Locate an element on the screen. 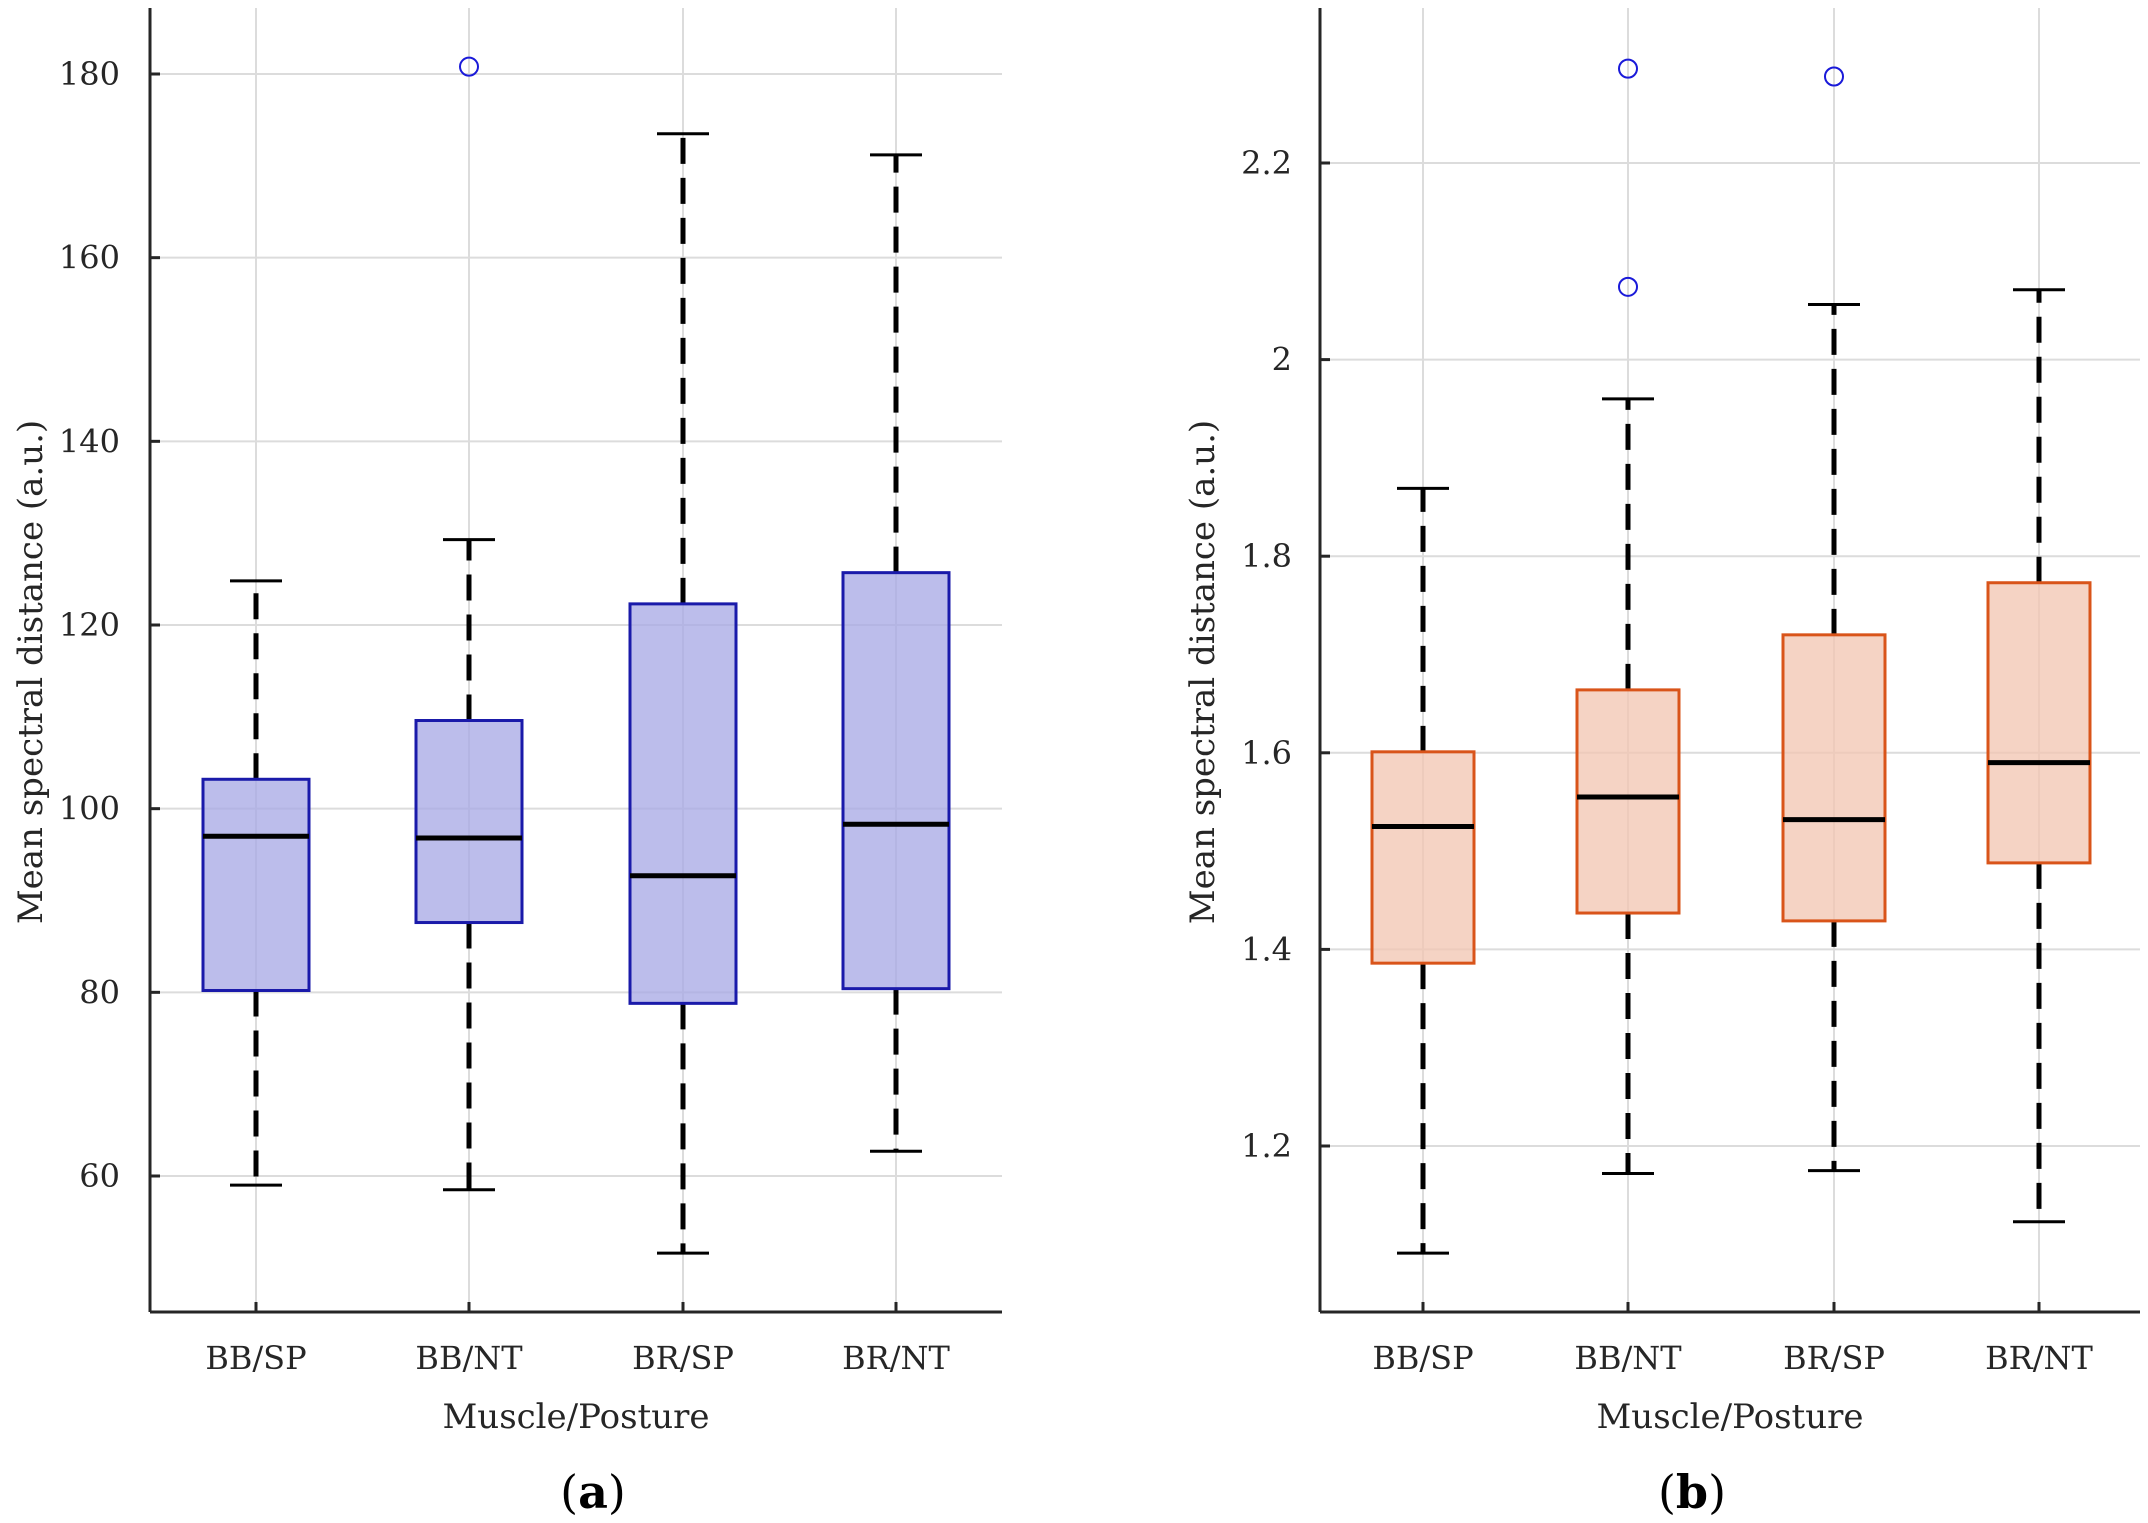  panel-a-panel-label: (a) is located at coordinates (593, 1492).